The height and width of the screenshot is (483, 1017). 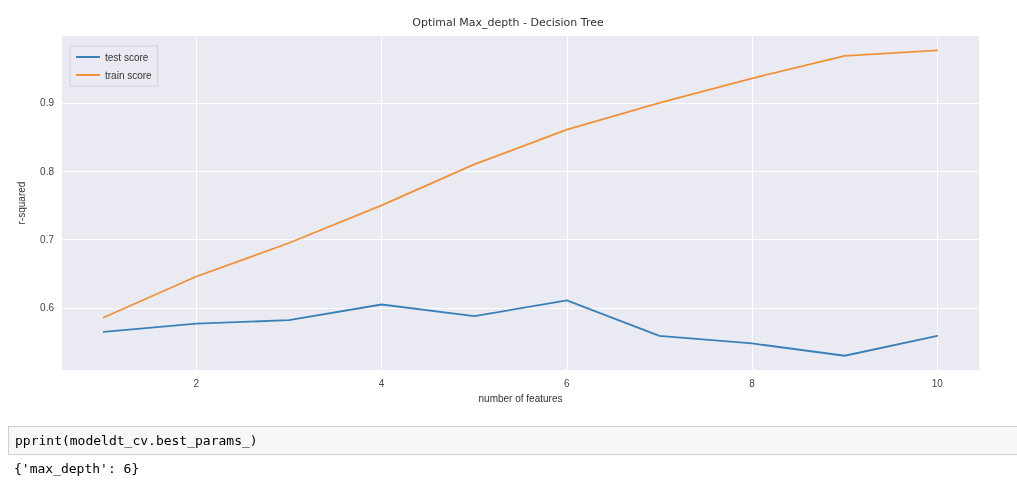 What do you see at coordinates (21, 203) in the screenshot?
I see `y-axis-title: r-squared` at bounding box center [21, 203].